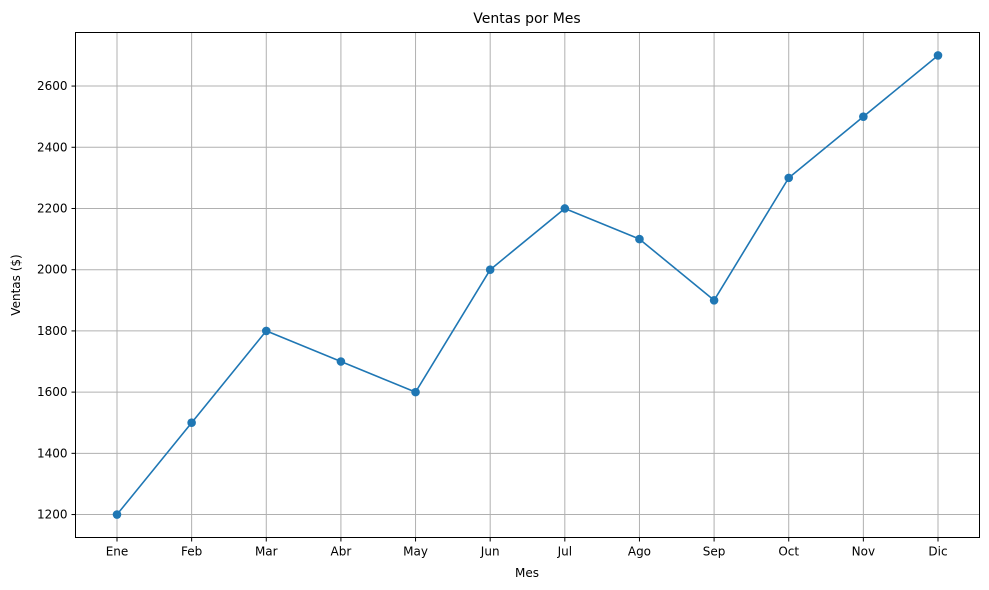 This screenshot has width=989, height=590. Describe the element at coordinates (52, 86) in the screenshot. I see `y-tick-label: 2600` at that location.